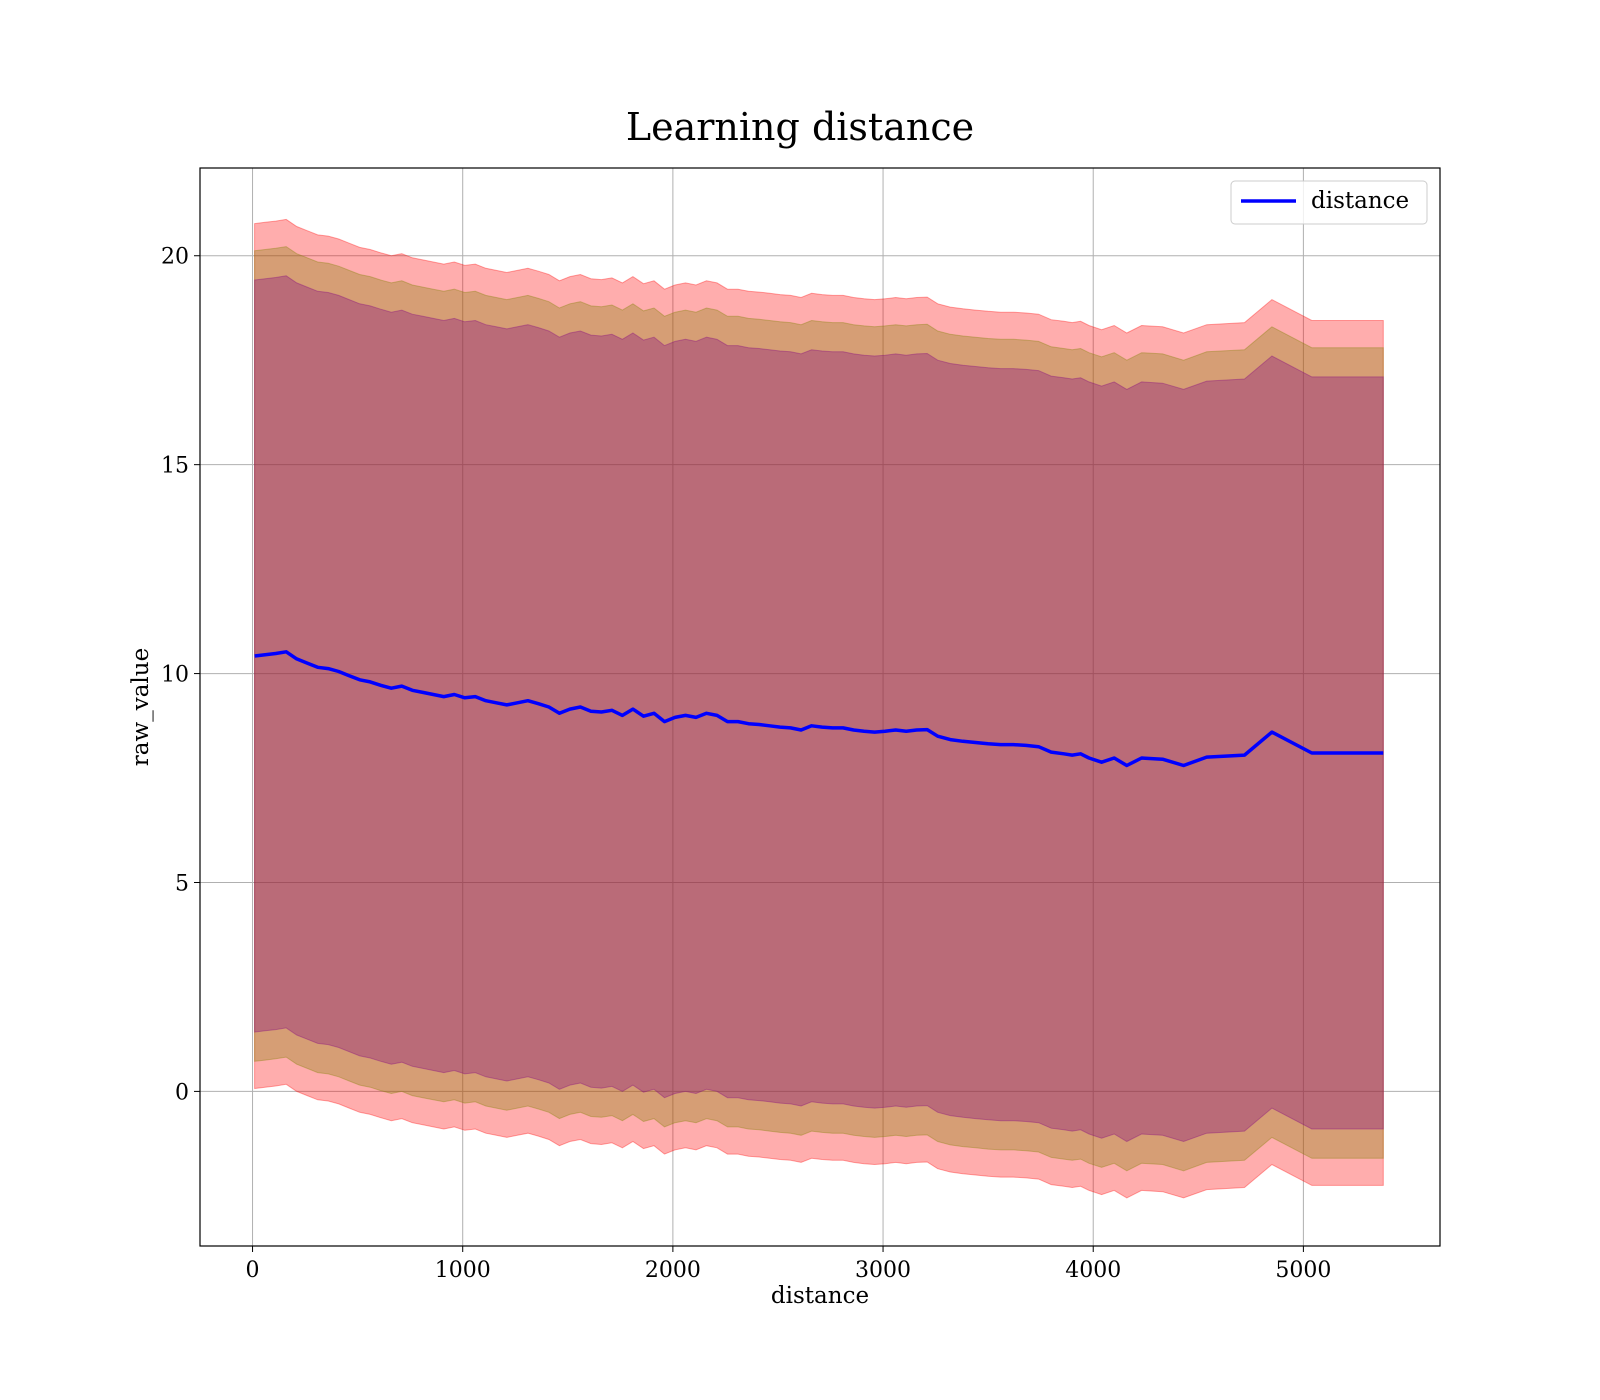  What do you see at coordinates (673, 1270) in the screenshot?
I see `x-tick-label: 2000` at bounding box center [673, 1270].